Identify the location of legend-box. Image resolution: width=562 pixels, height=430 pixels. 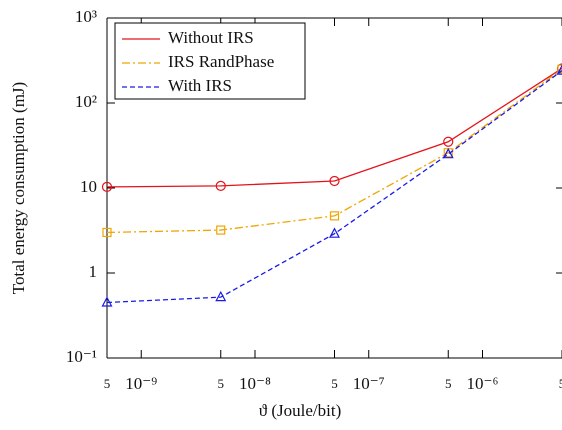
(210, 61).